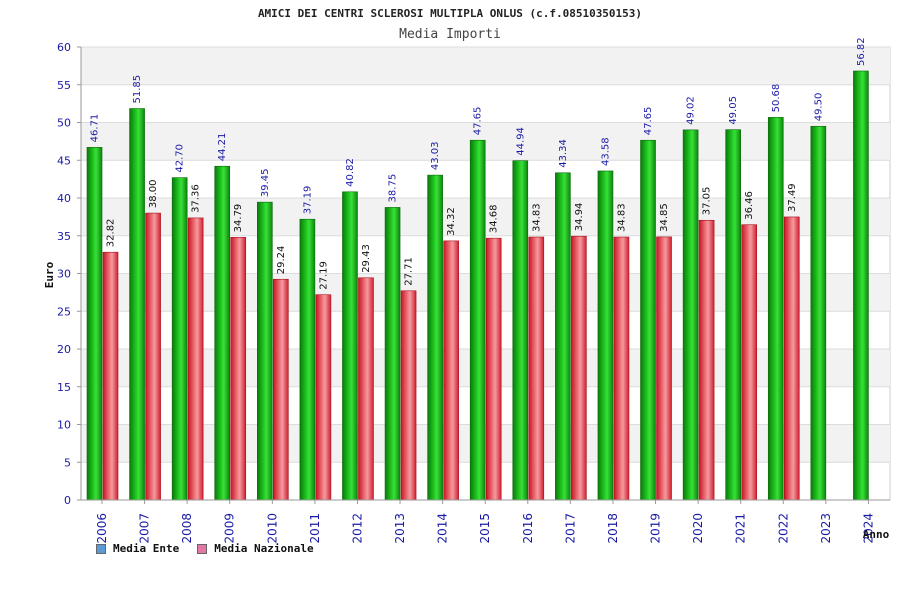 This screenshot has width=900, height=600. Describe the element at coordinates (137, 89) in the screenshot. I see `data-label: 51.85` at that location.